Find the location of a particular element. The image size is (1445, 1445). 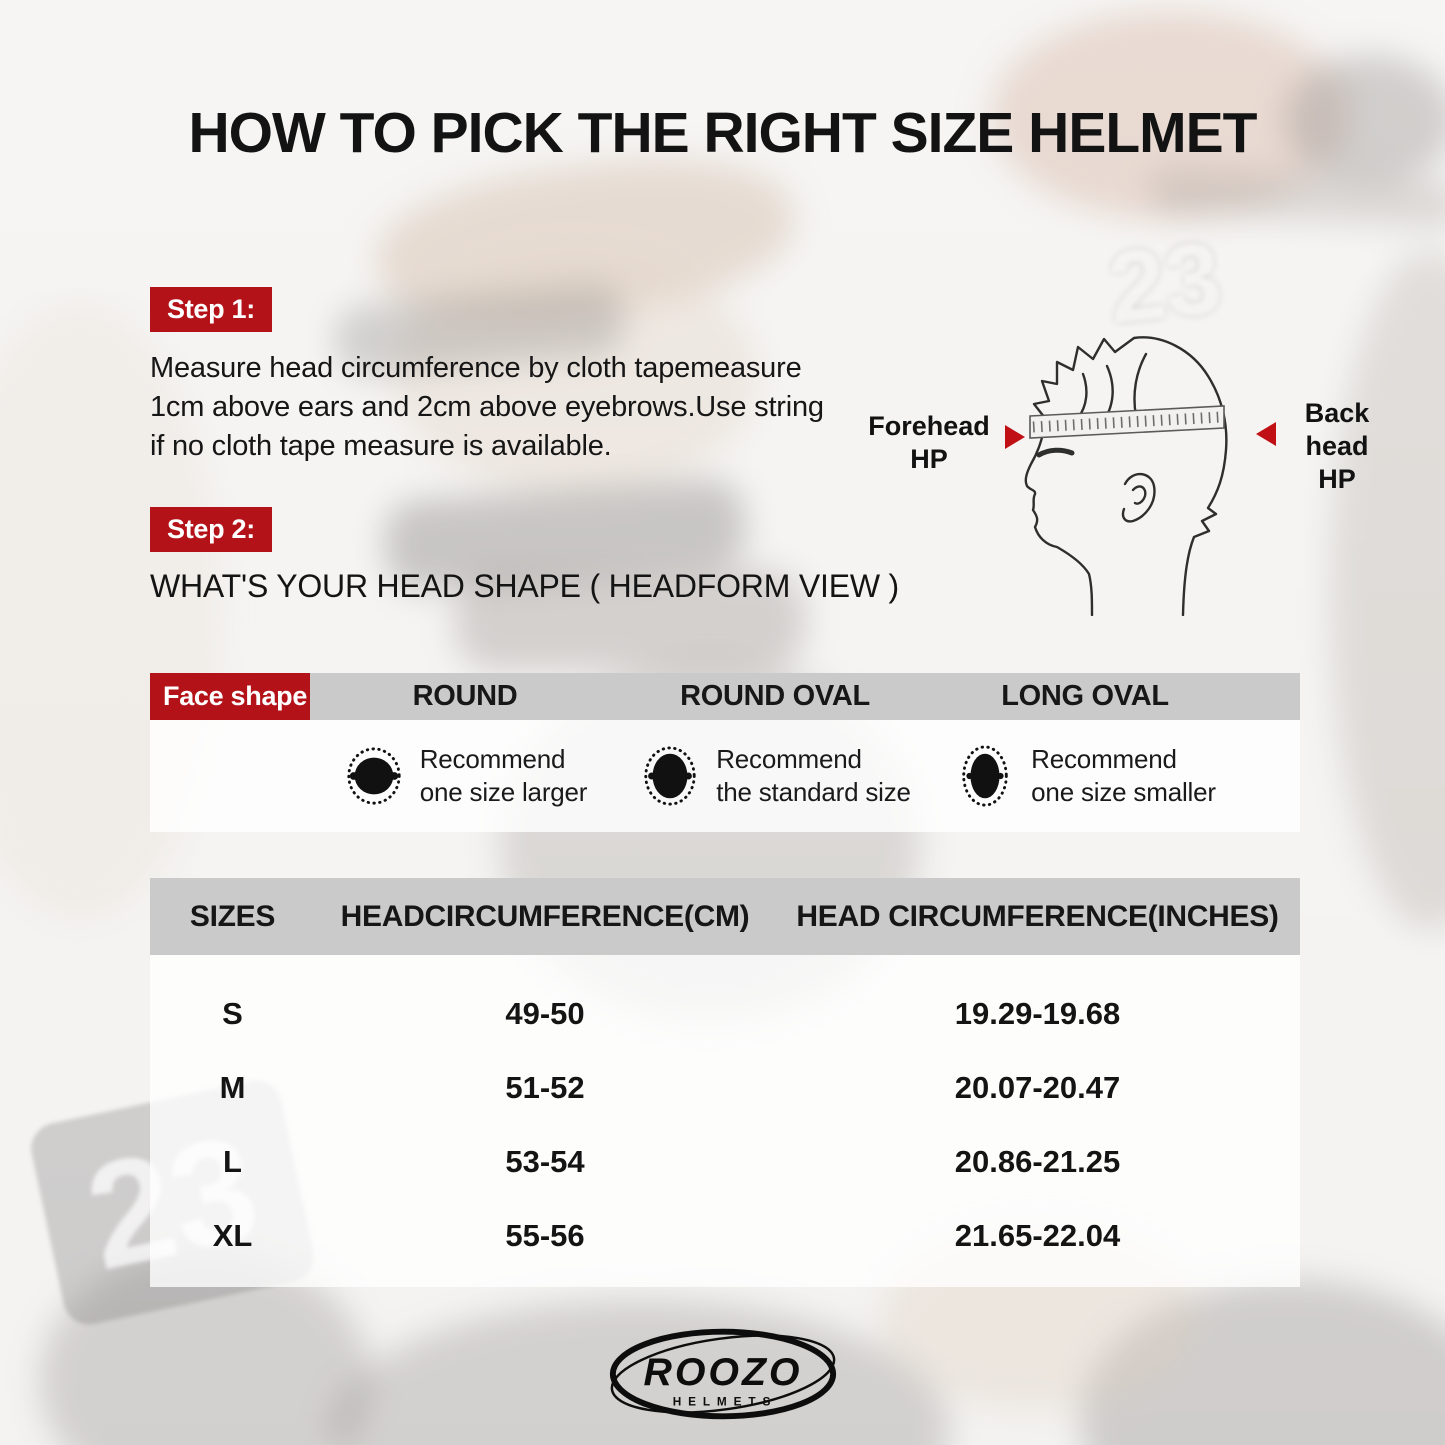

size-cell: L is located at coordinates (232, 1161).